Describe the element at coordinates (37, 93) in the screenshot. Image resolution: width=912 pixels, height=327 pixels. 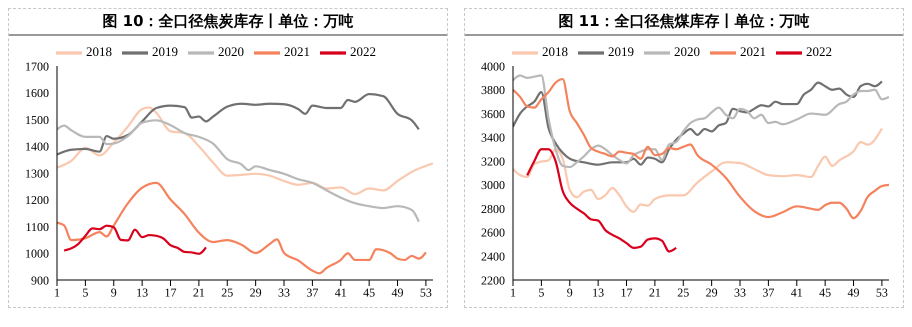
I see `y-tick-label: 1600` at that location.